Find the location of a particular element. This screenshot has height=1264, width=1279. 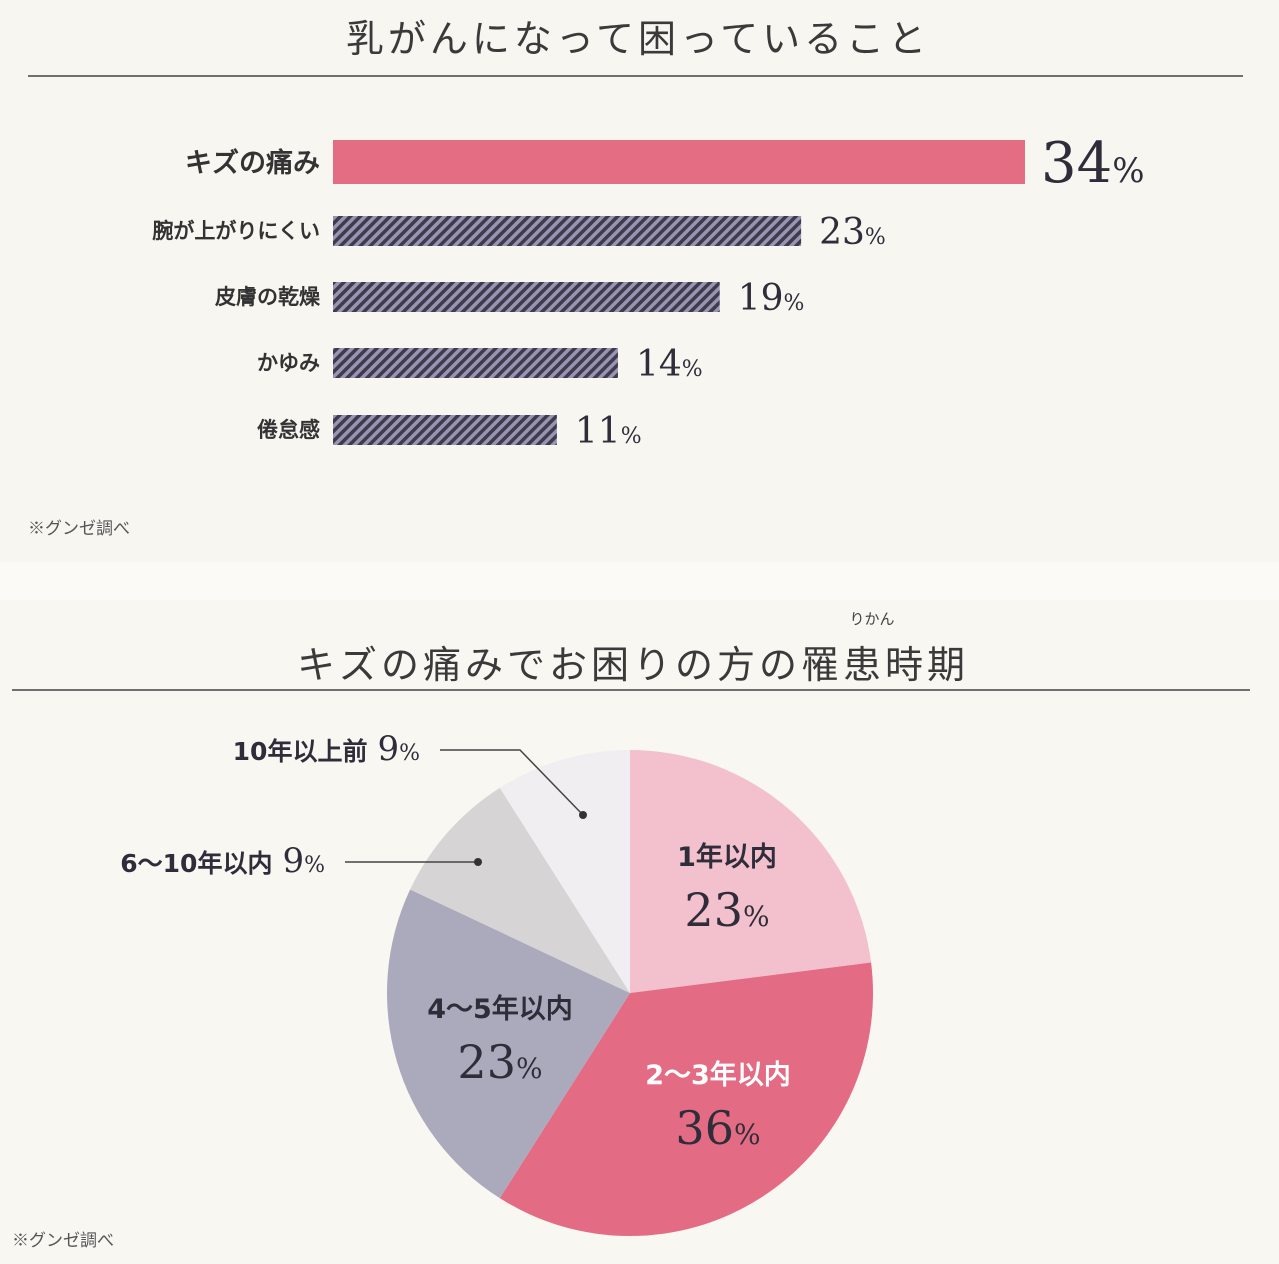

bar-label: 腕が上がりにくい is located at coordinates (236, 231).